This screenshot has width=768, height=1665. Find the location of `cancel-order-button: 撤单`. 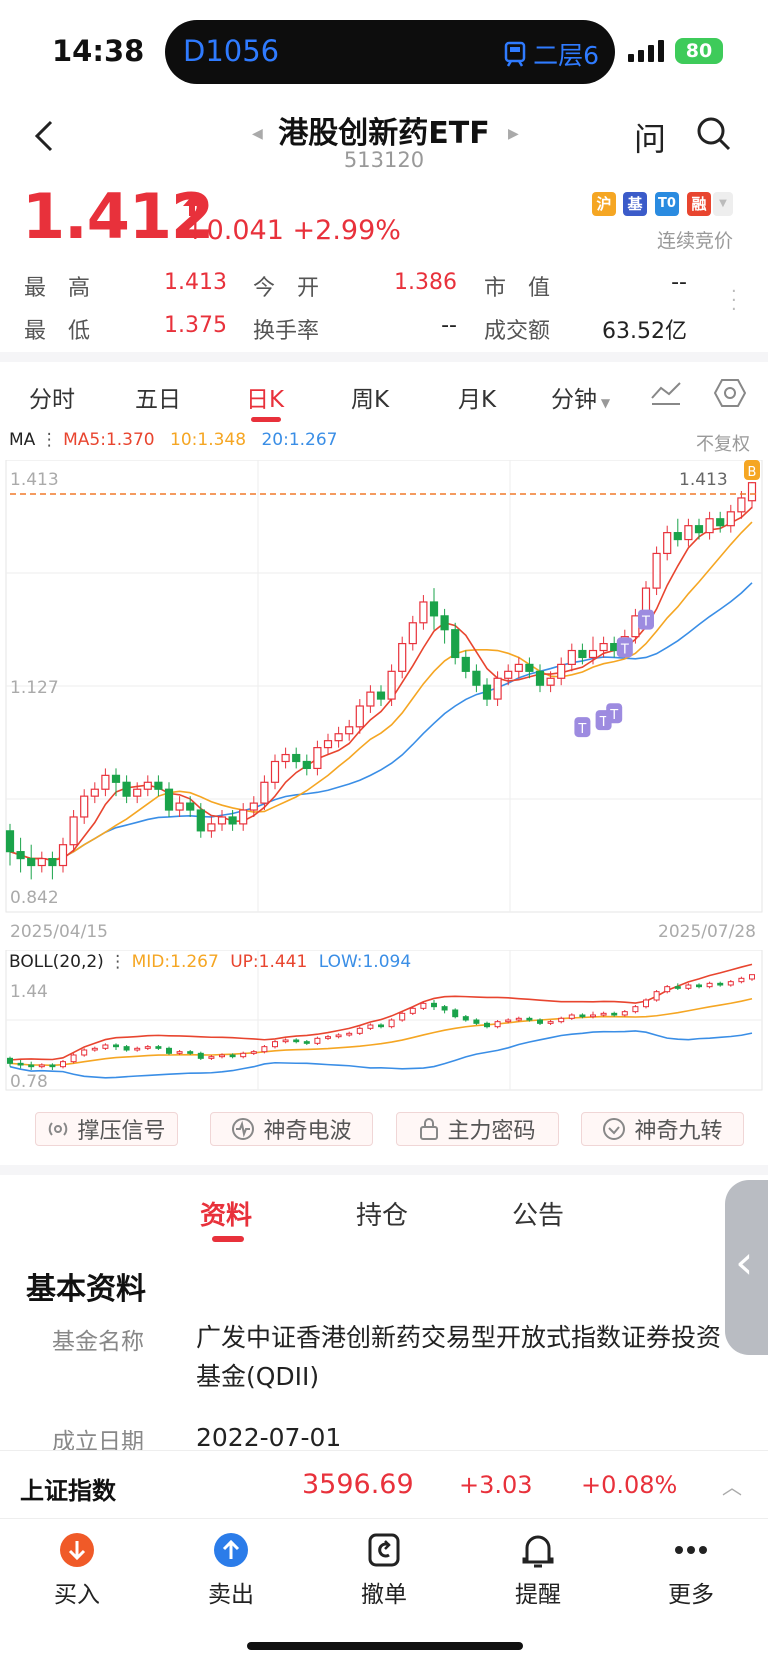

cancel-order-button: 撤单 is located at coordinates (384, 1564).